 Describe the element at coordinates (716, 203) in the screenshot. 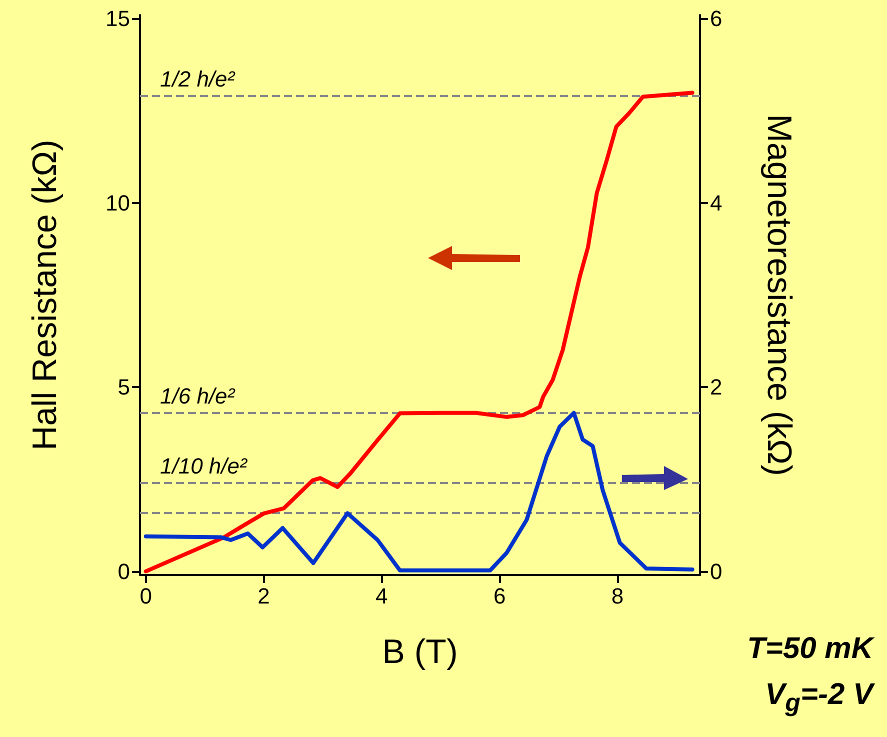

I see `y2-tick-label: 4` at that location.